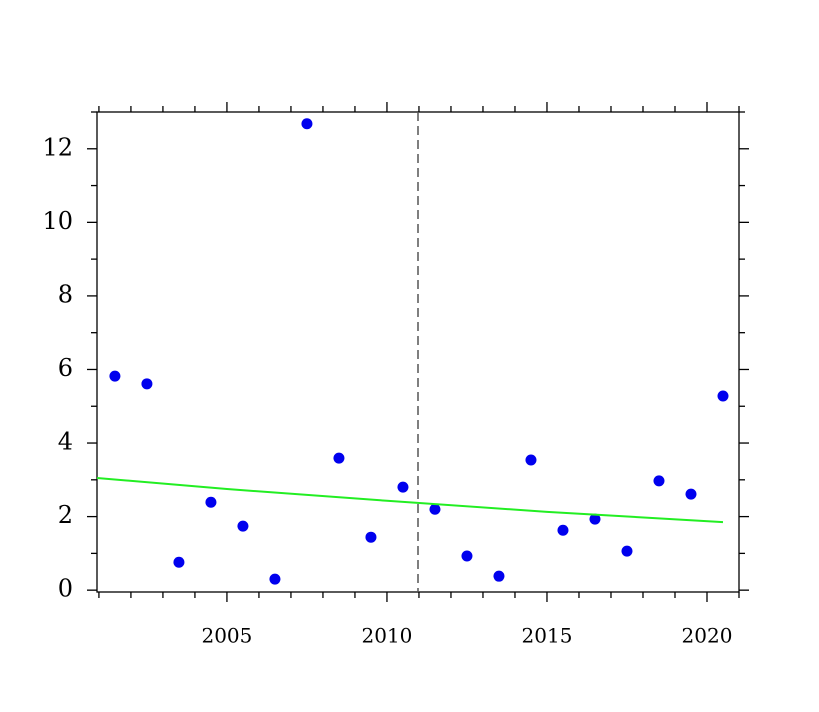 The height and width of the screenshot is (712, 819). What do you see at coordinates (65, 368) in the screenshot?
I see `y-tick-label: 6` at bounding box center [65, 368].